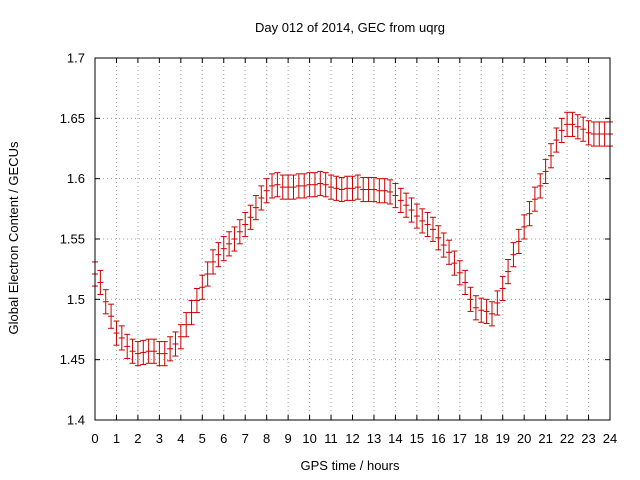 Image resolution: width=640 pixels, height=480 pixels. Describe the element at coordinates (610, 438) in the screenshot. I see `x-tick-label: 24` at that location.